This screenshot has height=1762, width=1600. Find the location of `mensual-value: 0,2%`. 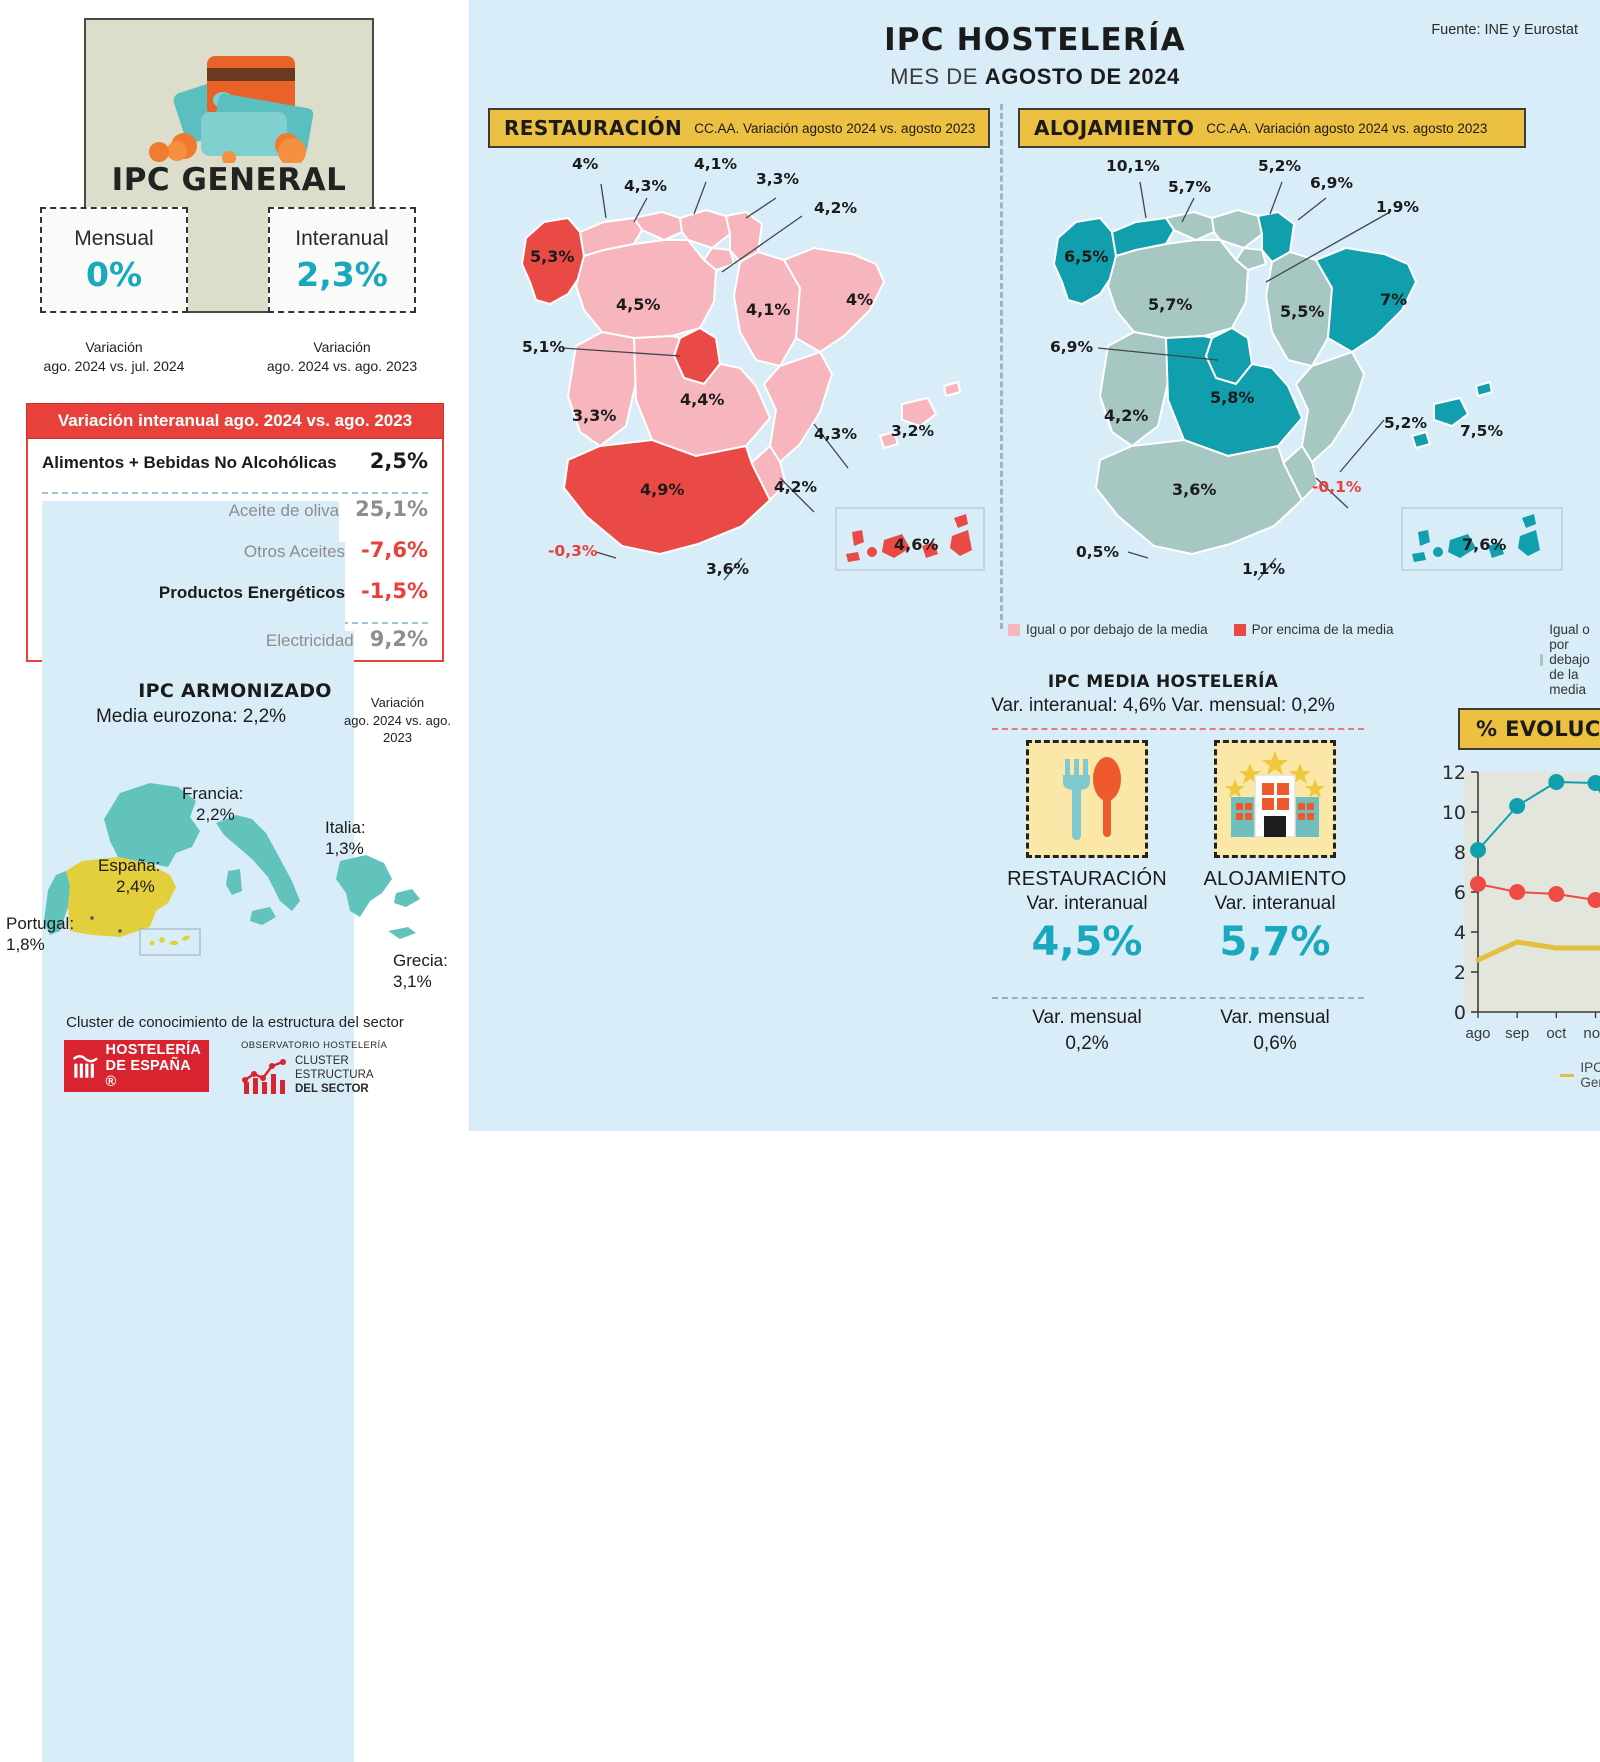

mensual-value: 0,2% is located at coordinates (1087, 1044).